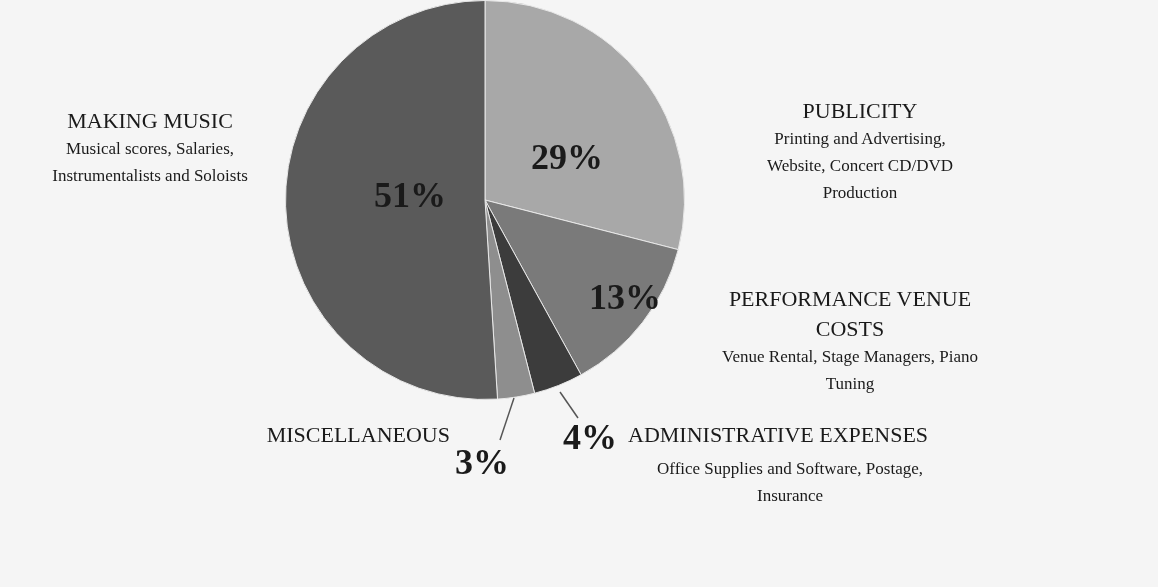 This screenshot has height=587, width=1158. What do you see at coordinates (790, 482) in the screenshot?
I see `text: Office Supplies and Software, Postage, Insurance` at bounding box center [790, 482].